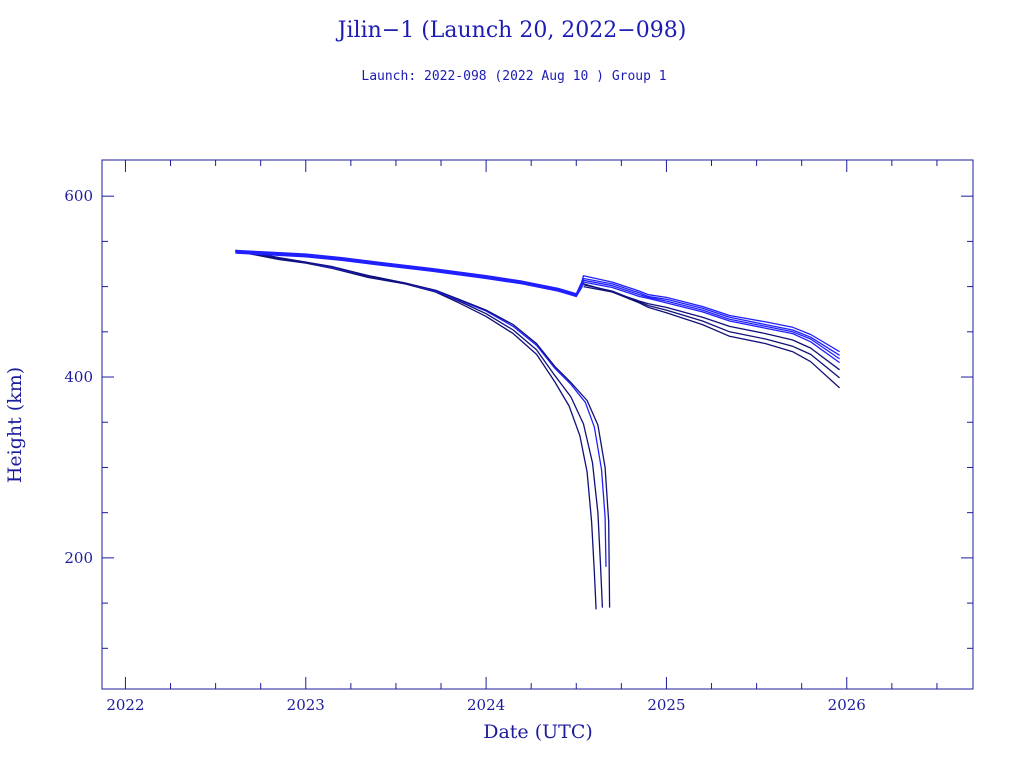 This screenshot has height=768, width=1024. What do you see at coordinates (513, 76) in the screenshot?
I see `chart-subtitle: Launch: 2022-098 (2022 Aug 10 ) Group 1` at bounding box center [513, 76].